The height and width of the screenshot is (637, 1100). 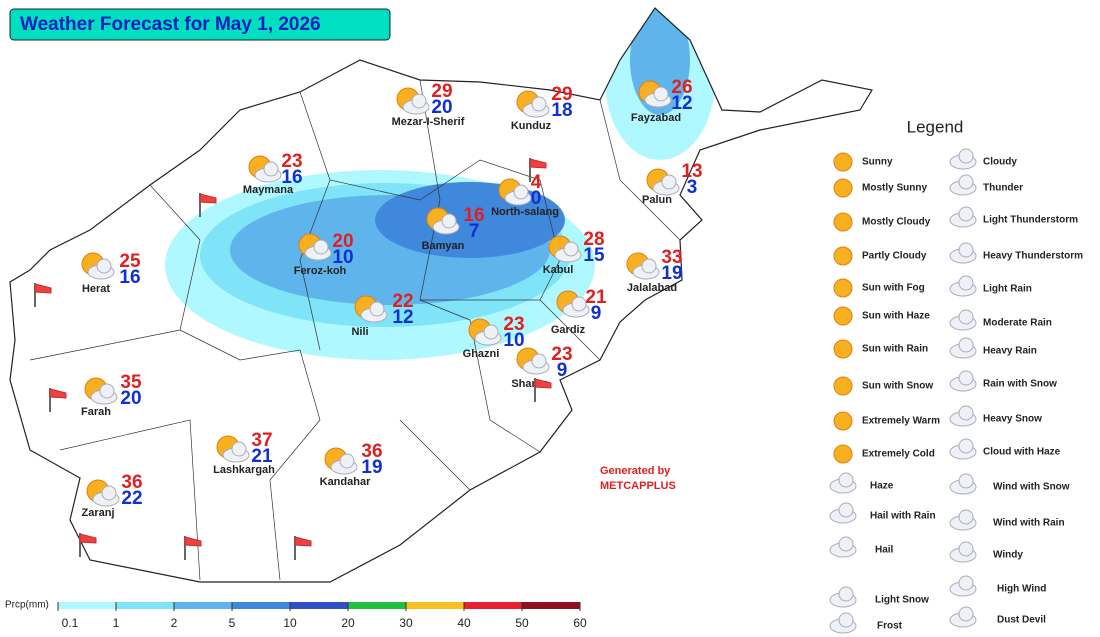 I want to click on legend-label: Hail with Rain, so click(x=903, y=516).